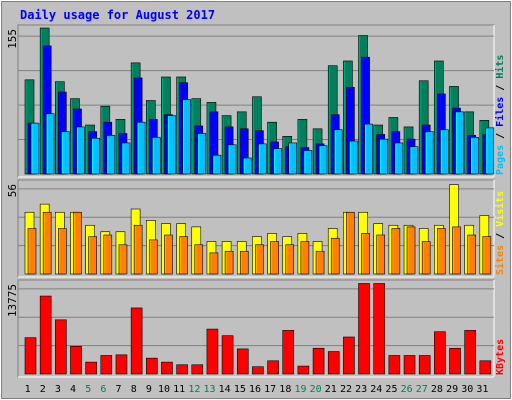  I want to click on legend-middle: Sites / Visits, so click(500, 233).